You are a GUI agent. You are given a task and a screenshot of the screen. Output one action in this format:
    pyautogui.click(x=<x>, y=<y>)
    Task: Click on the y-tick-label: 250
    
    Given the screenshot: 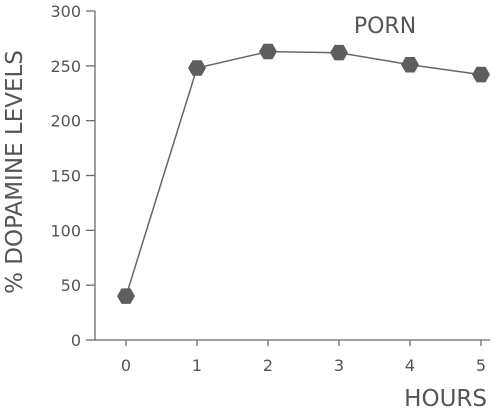 What is the action you would take?
    pyautogui.click(x=65, y=66)
    